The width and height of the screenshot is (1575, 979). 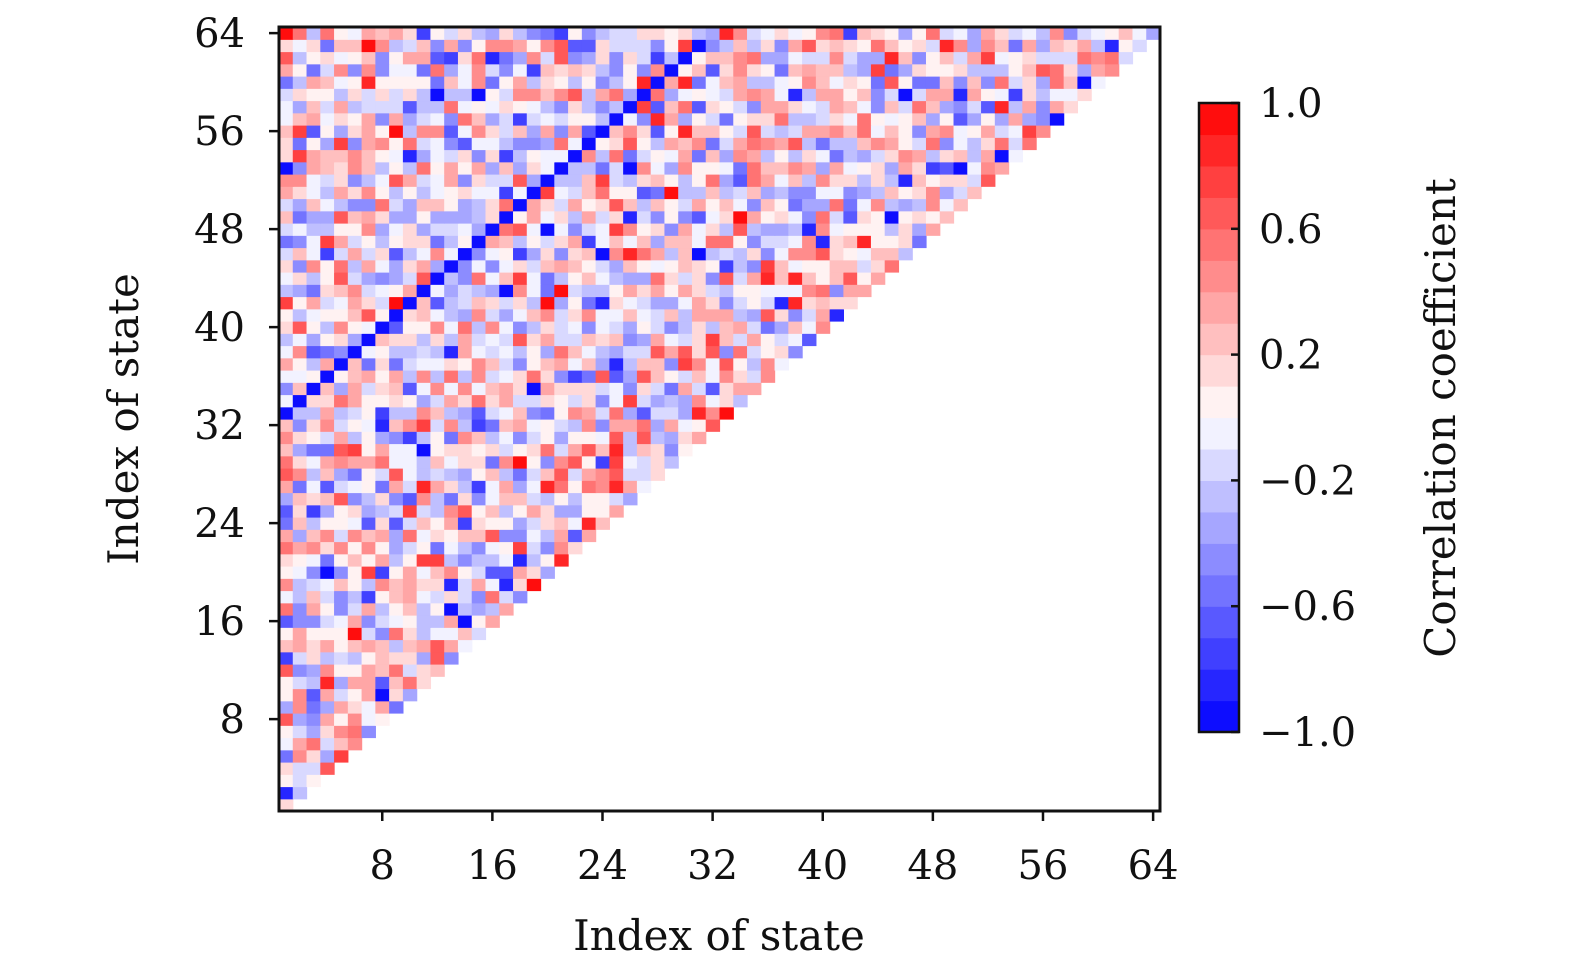 I want to click on y-tick-label: 32, so click(x=219, y=426).